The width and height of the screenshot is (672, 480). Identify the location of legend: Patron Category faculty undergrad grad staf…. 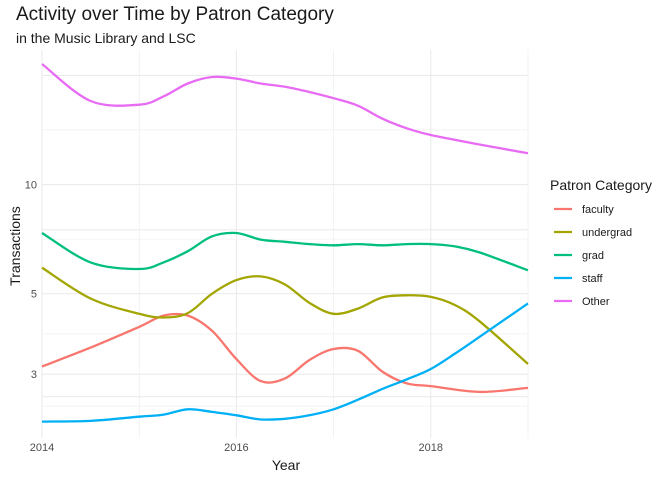
(601, 242).